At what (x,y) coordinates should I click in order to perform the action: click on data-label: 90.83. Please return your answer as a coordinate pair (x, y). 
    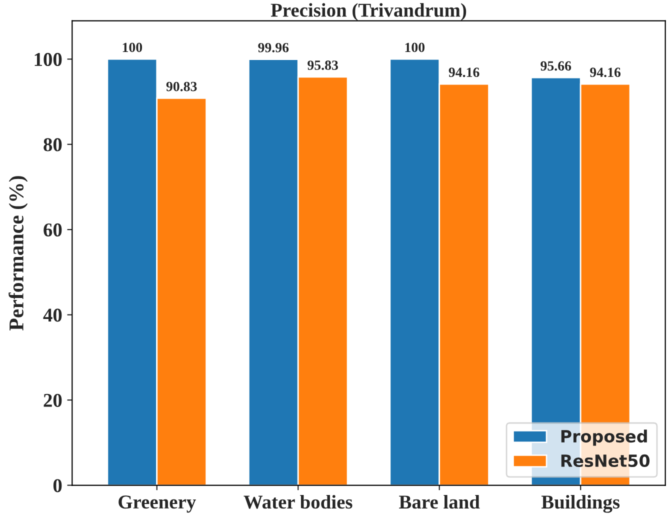
    Looking at the image, I should click on (181, 87).